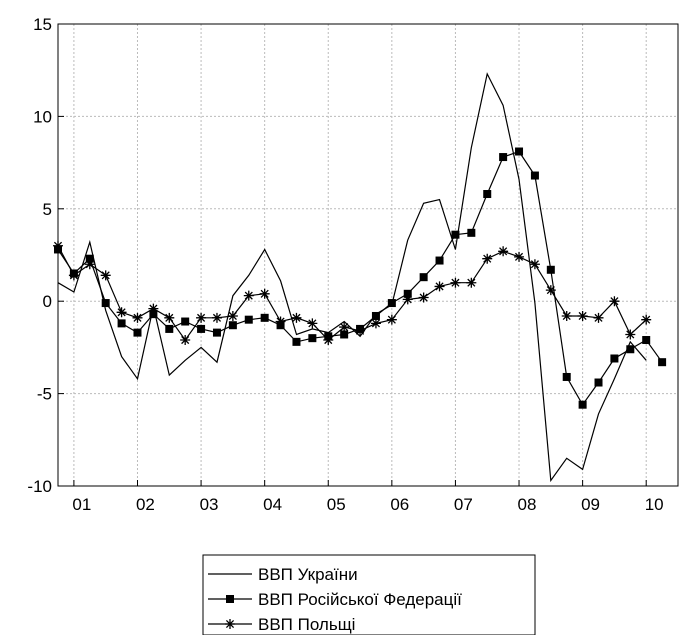  I want to click on x-tick-label: 01, so click(81, 504).